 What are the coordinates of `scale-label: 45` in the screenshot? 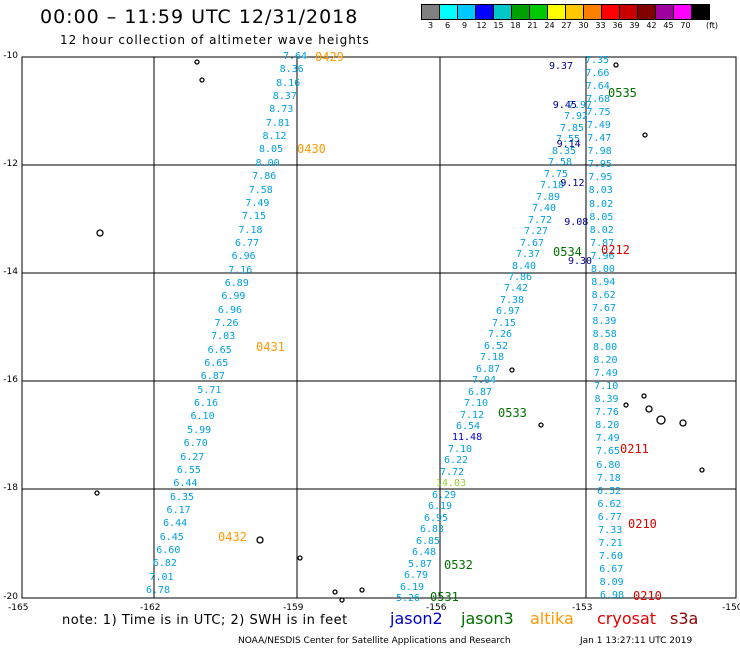 It's located at (668, 25).